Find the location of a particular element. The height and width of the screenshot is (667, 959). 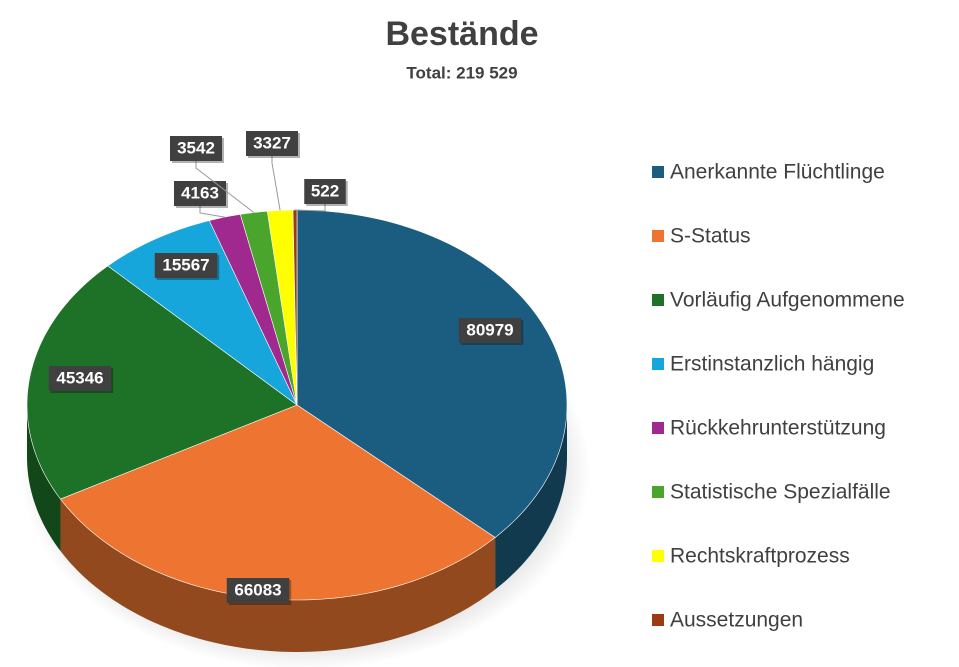

data-label: 3542 is located at coordinates (196, 147).